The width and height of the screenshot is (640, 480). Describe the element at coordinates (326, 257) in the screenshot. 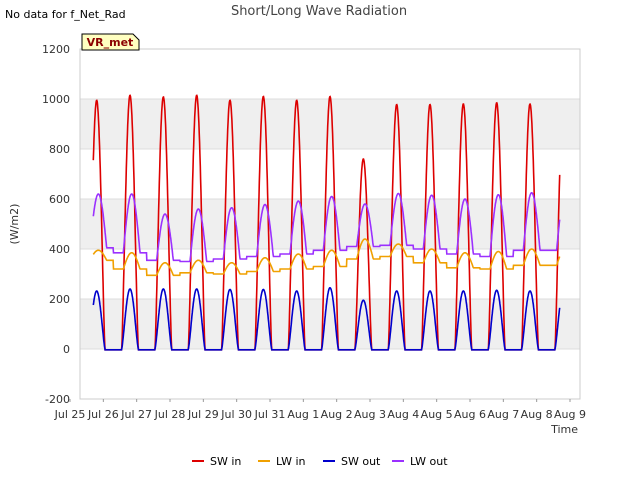

I see `series-line-lw-in` at that location.